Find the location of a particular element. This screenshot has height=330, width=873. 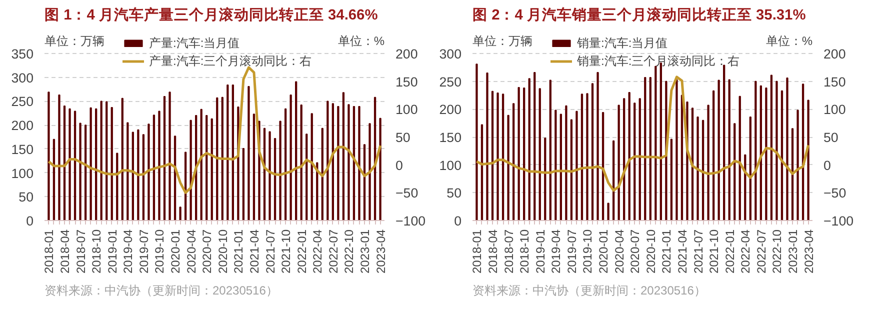

legend-label: 产量:汽车:当月值 is located at coordinates (194, 43).